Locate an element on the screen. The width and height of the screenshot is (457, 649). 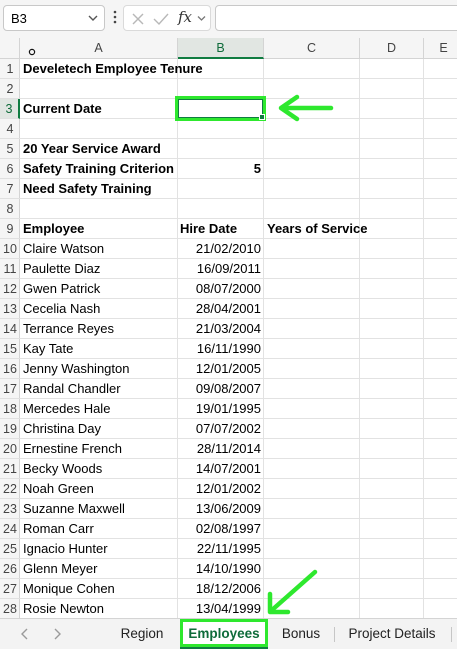
cell-a25: Ignacio Hunter is located at coordinates (65, 548).